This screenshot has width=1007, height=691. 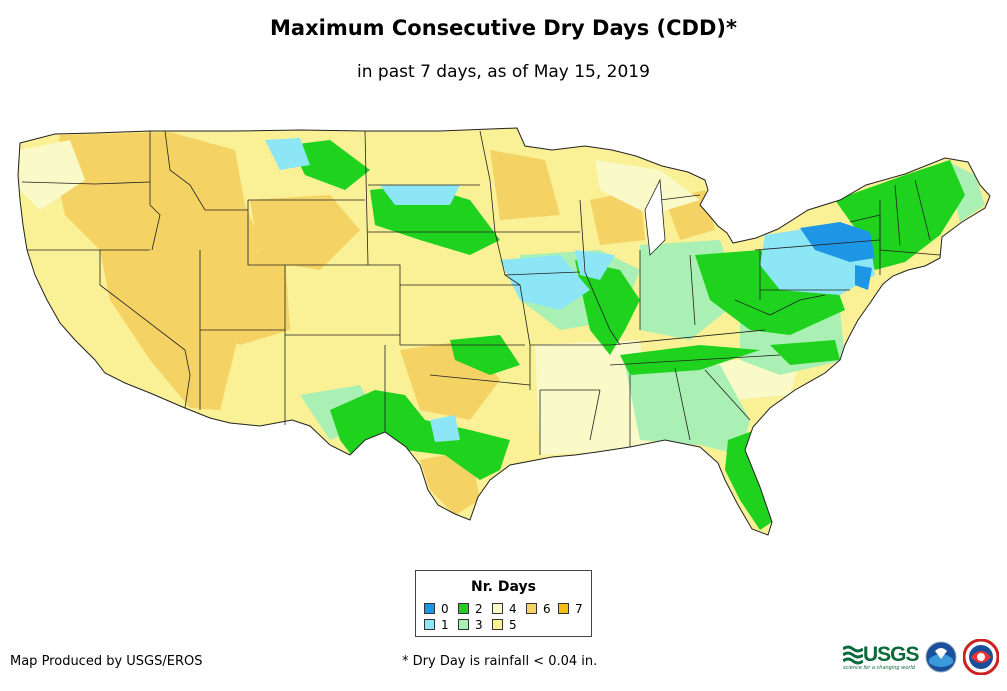 I want to click on region-4-days-southeast, so click(x=592, y=397).